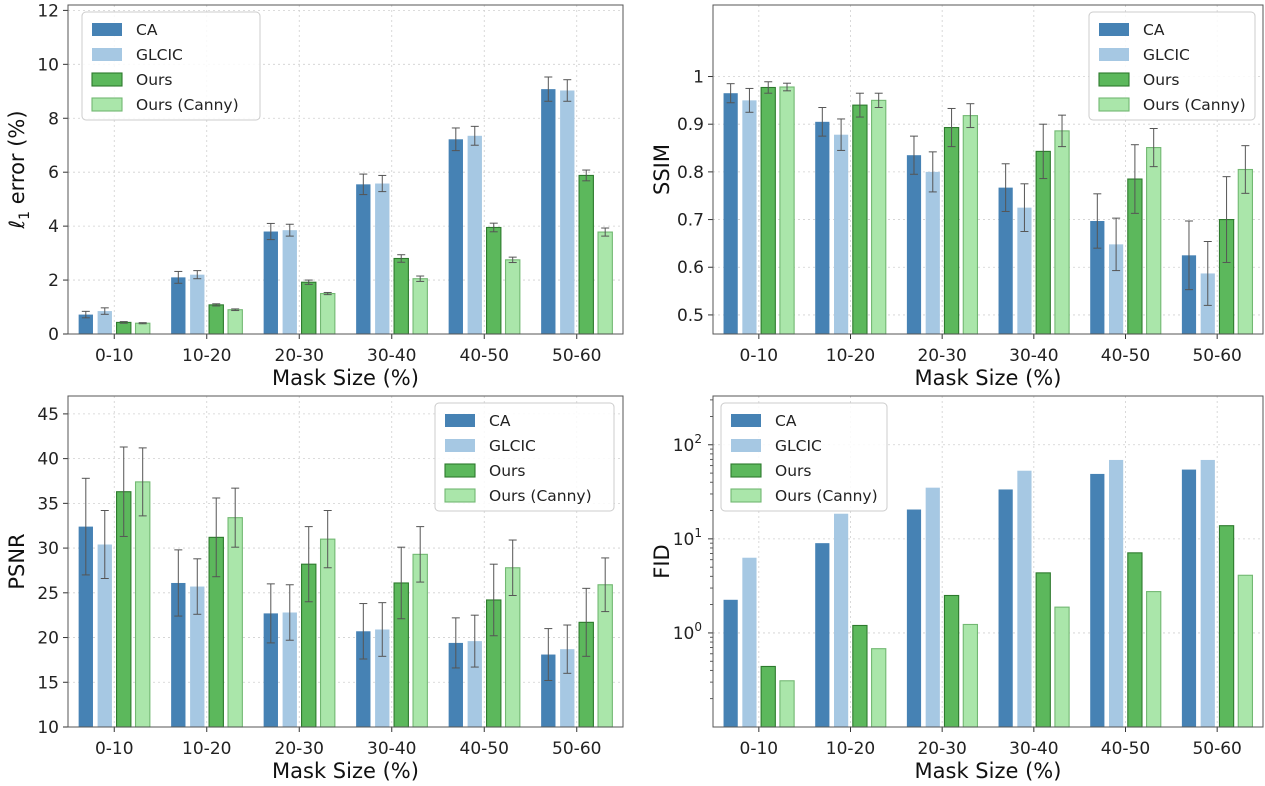 The width and height of the screenshot is (1265, 786). Describe the element at coordinates (1154, 30) in the screenshot. I see `legend-label: CA` at that location.